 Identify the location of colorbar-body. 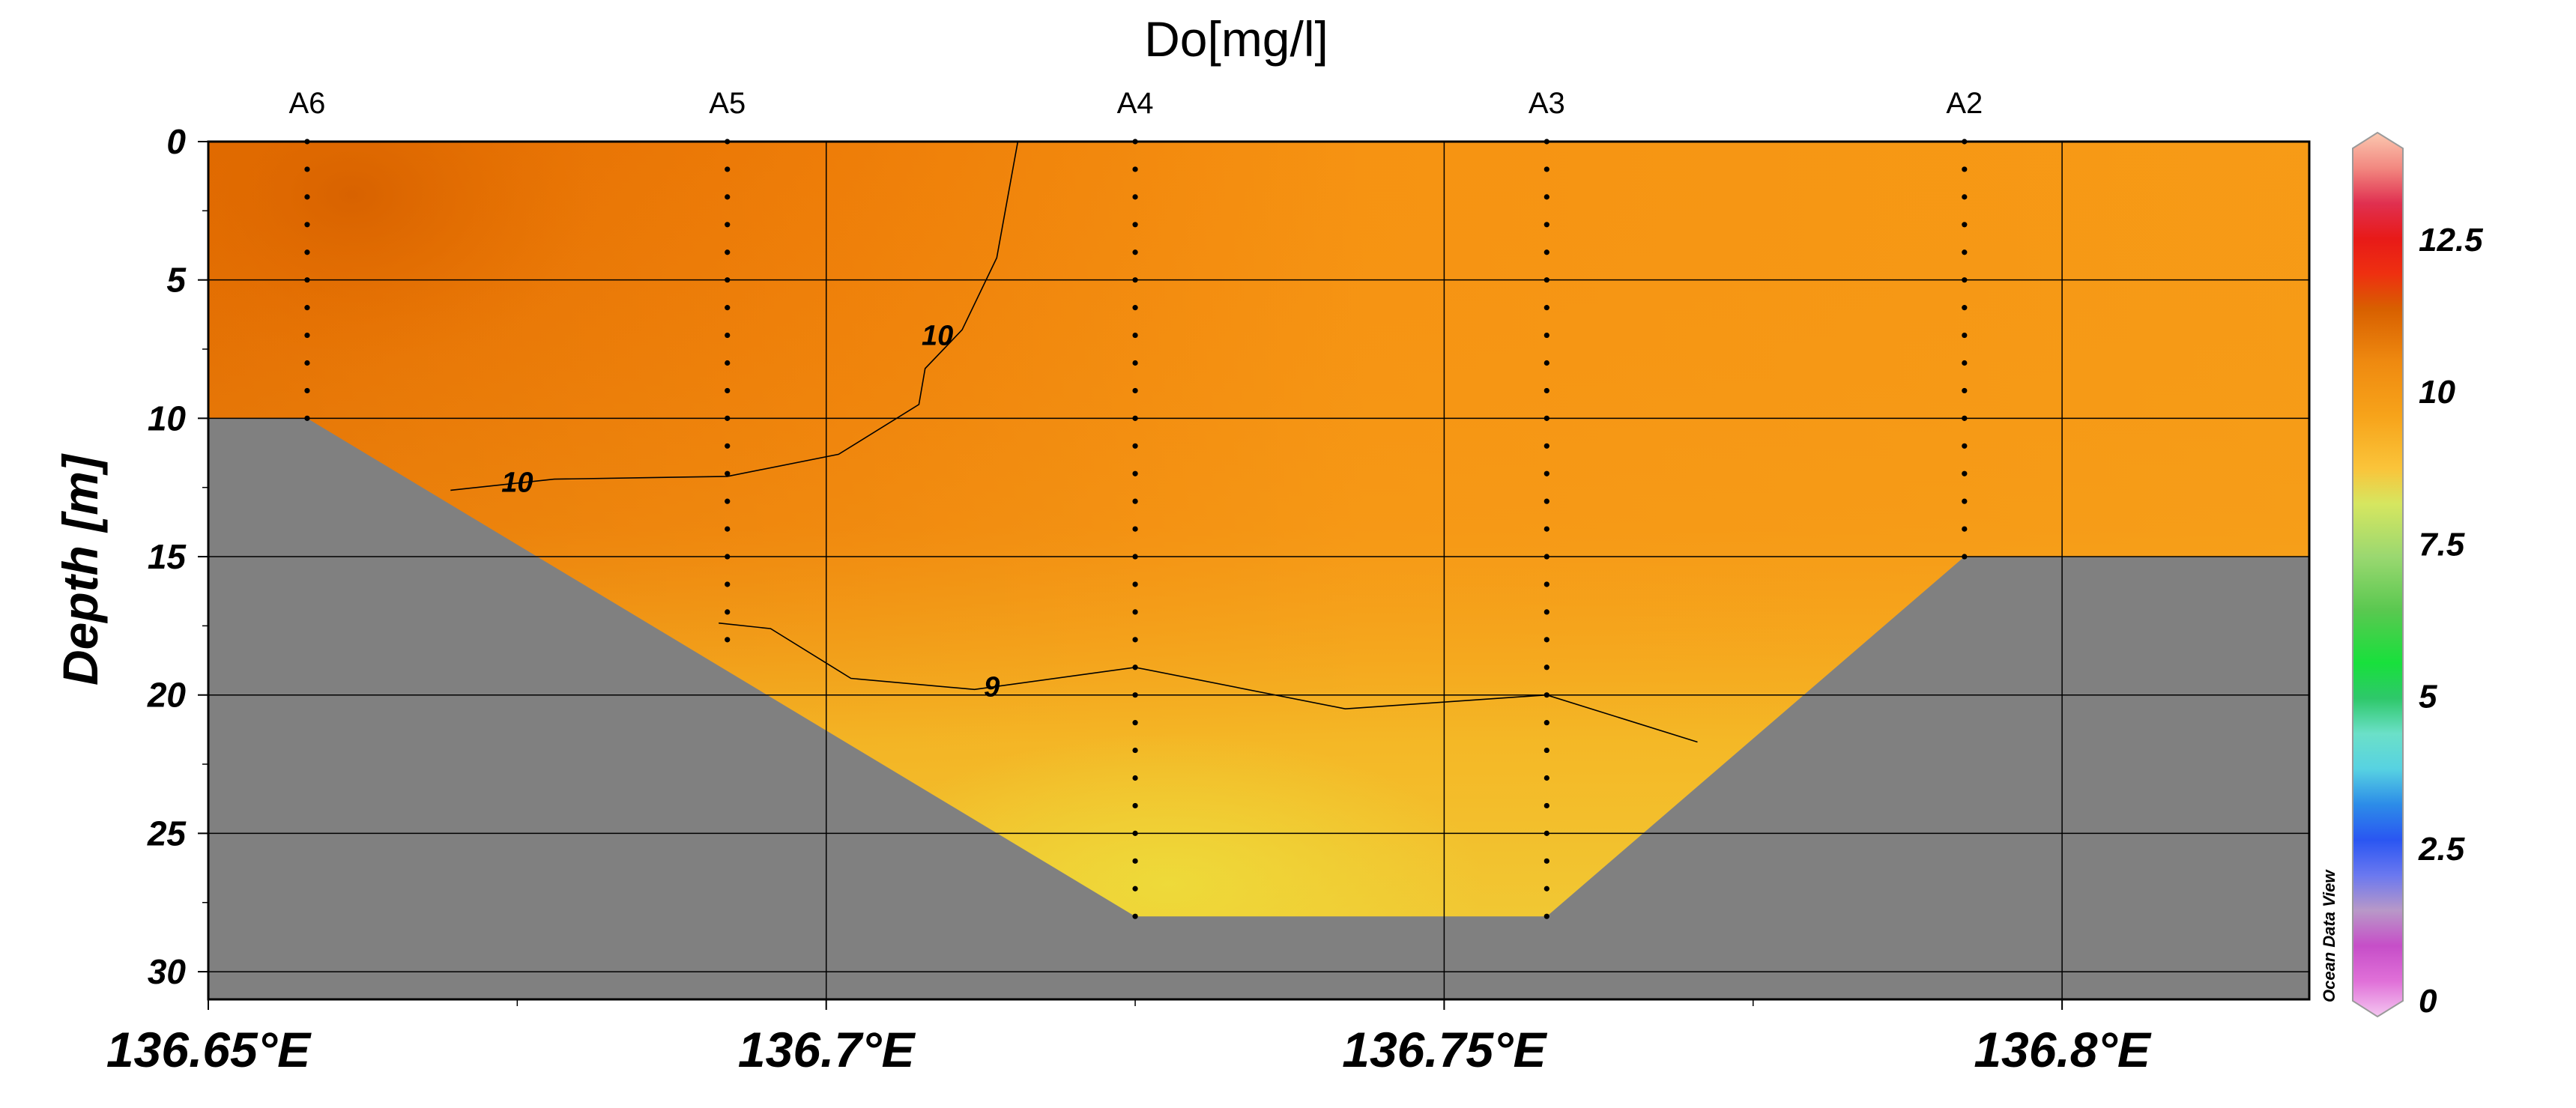
(2378, 575).